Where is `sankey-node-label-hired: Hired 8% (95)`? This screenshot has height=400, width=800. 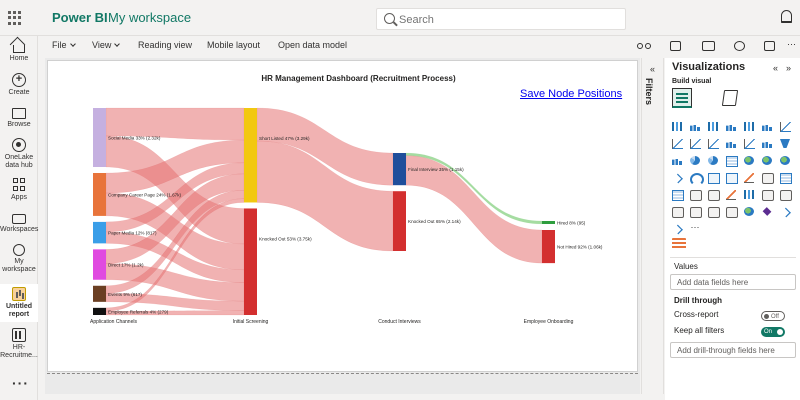
sankey-node-label-hired: Hired 8% (95) is located at coordinates (571, 223).